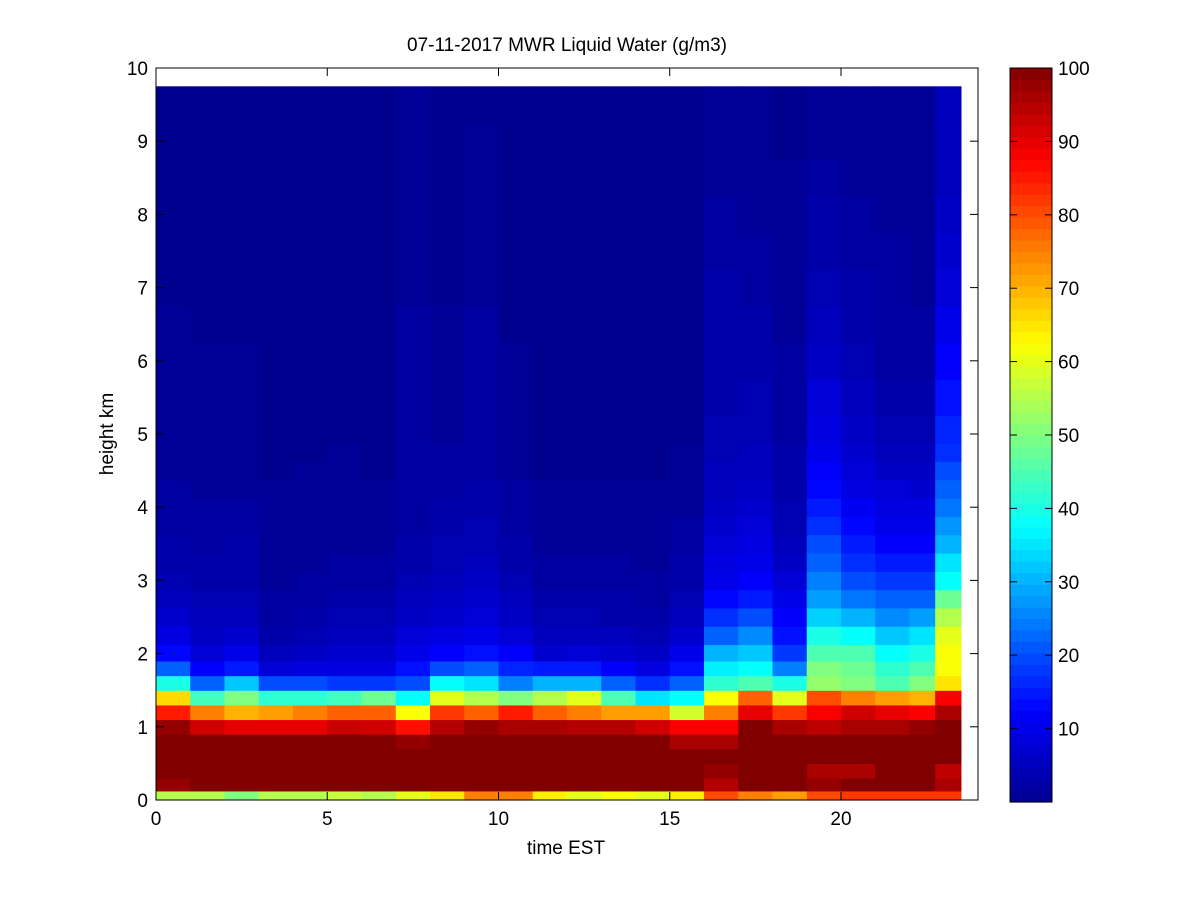 The width and height of the screenshot is (1200, 900). What do you see at coordinates (566, 848) in the screenshot?
I see `x-axis-label: time EST` at bounding box center [566, 848].